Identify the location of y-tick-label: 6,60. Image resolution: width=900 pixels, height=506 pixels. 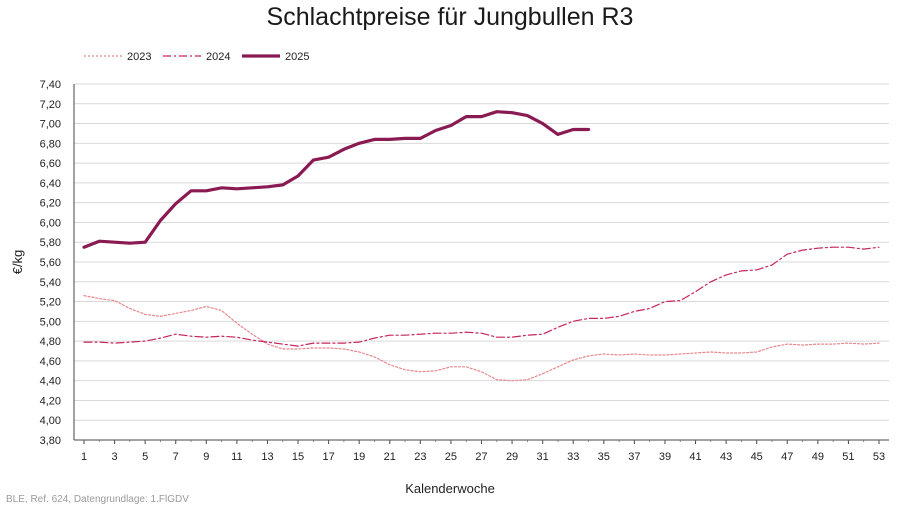
(50, 164).